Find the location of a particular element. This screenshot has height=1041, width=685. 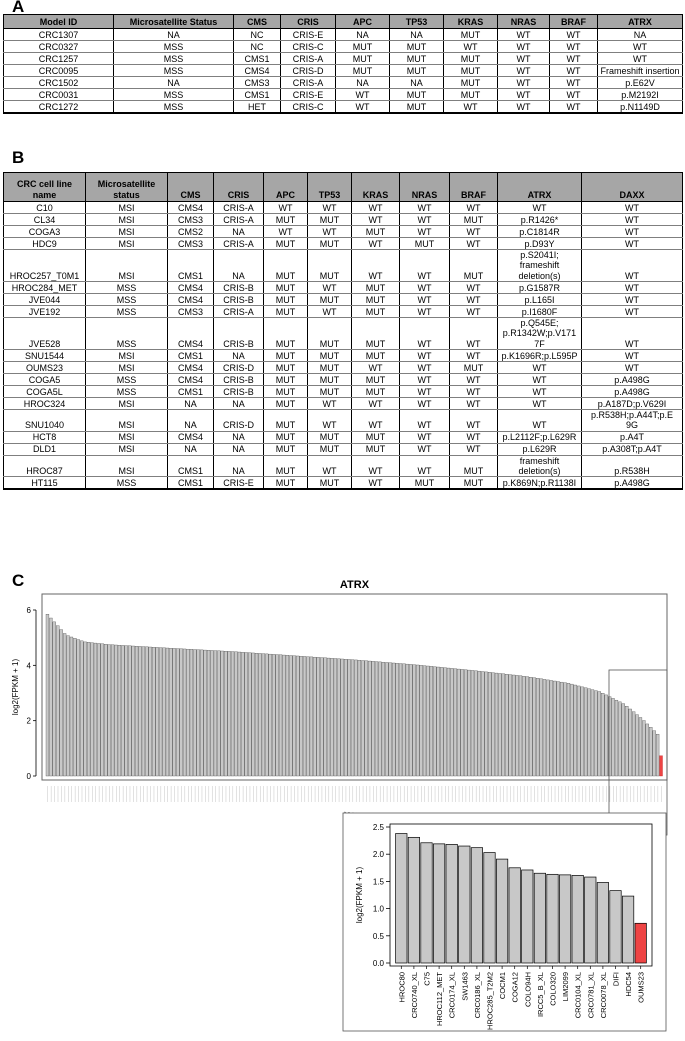

column-header: APC is located at coordinates (362, 21).